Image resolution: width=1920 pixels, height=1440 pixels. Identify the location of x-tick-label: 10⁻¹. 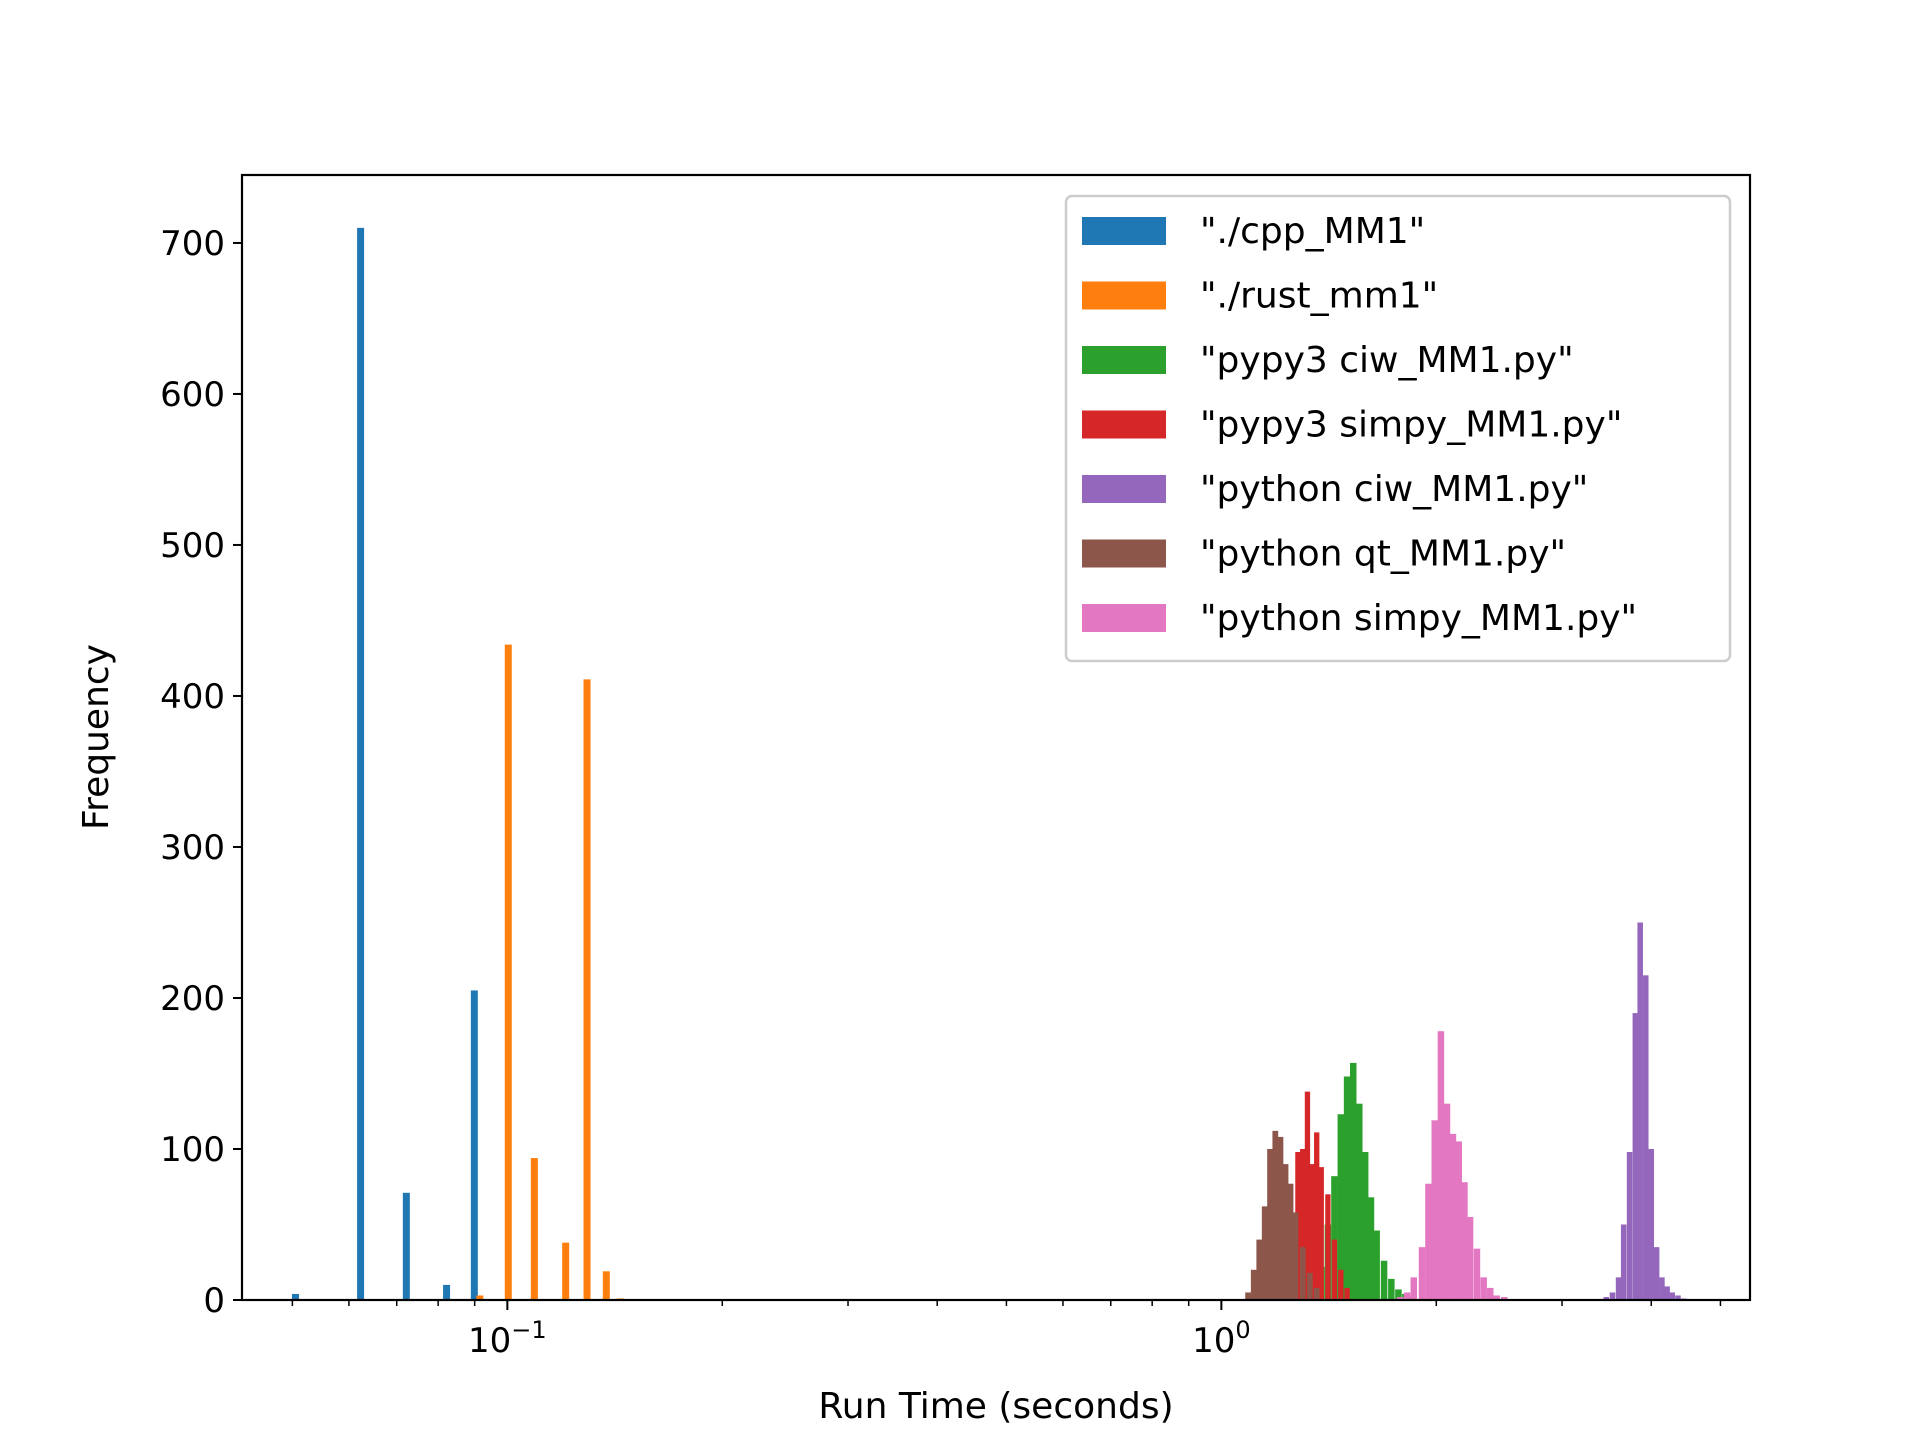
(507, 1338).